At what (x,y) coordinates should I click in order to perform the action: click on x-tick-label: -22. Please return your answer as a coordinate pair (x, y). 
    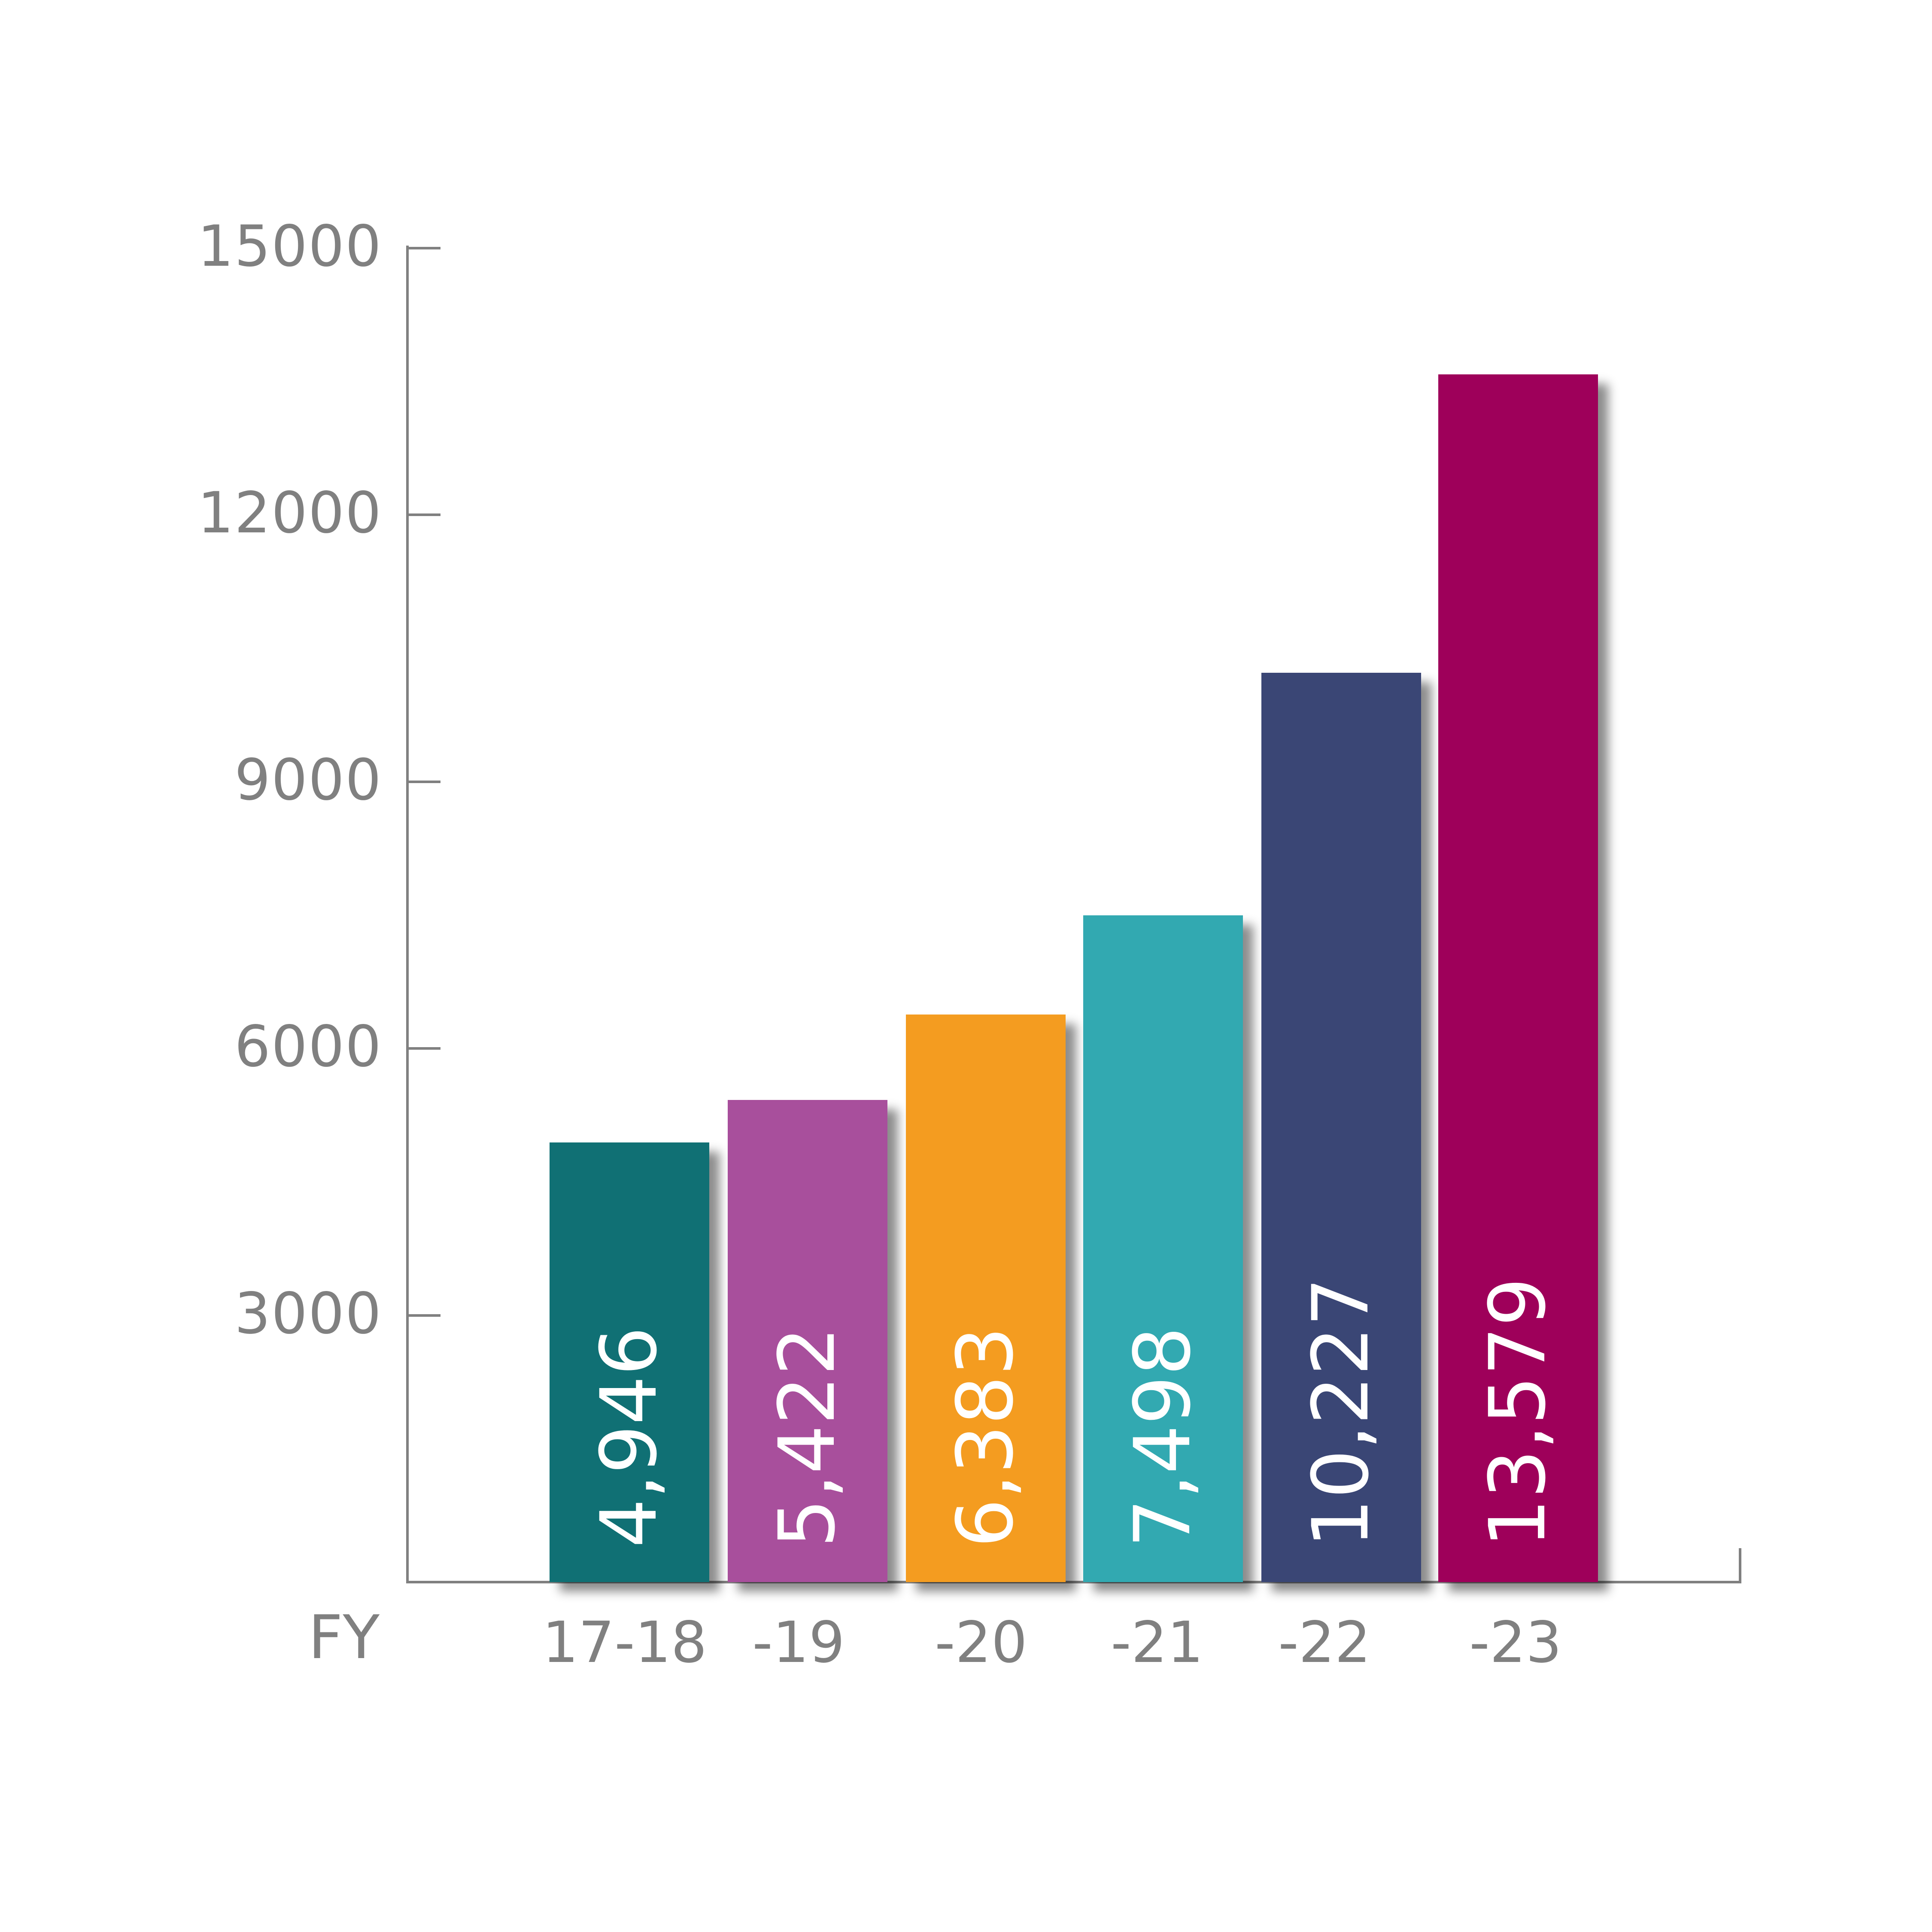
    Looking at the image, I should click on (1324, 1643).